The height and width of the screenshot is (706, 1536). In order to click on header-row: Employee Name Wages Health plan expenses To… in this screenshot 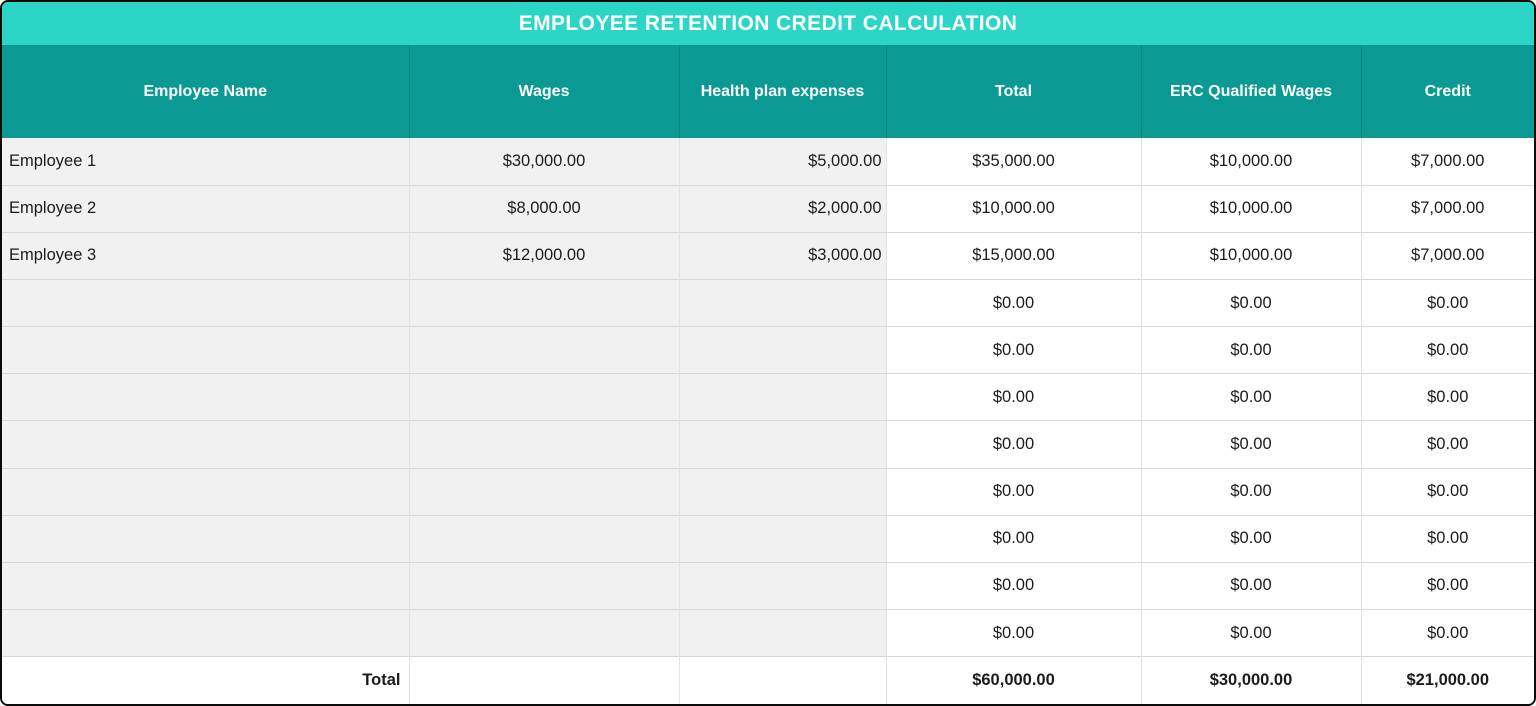, I will do `click(768, 91)`.